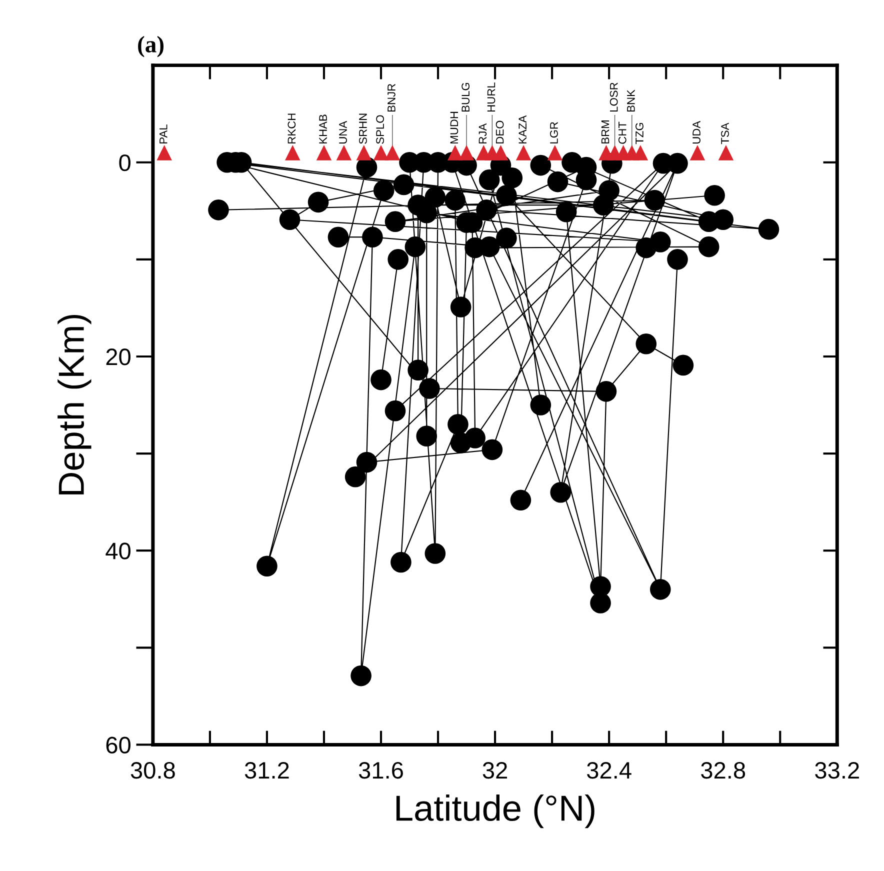 This screenshot has height=871, width=884. What do you see at coordinates (495, 811) in the screenshot?
I see `x-axis-title: Latitude (°N)` at bounding box center [495, 811].